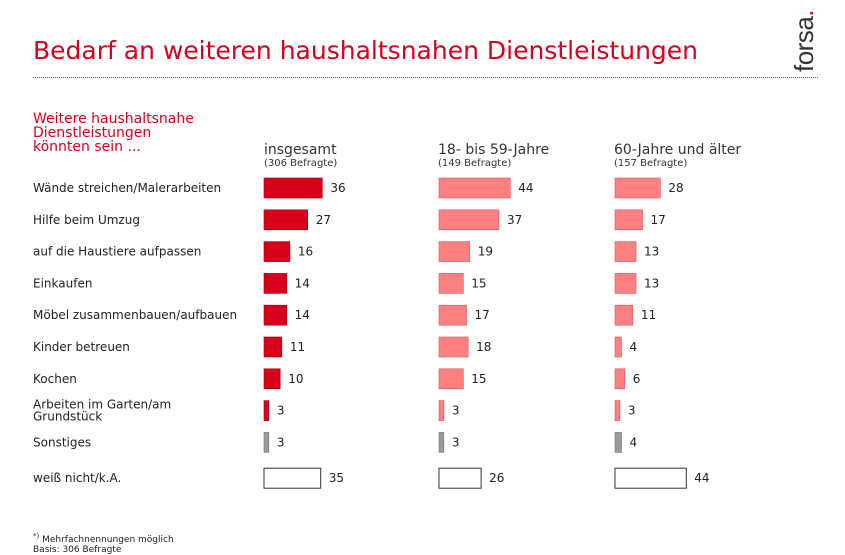 This screenshot has height=555, width=845. I want to click on data-label: 35, so click(336, 478).